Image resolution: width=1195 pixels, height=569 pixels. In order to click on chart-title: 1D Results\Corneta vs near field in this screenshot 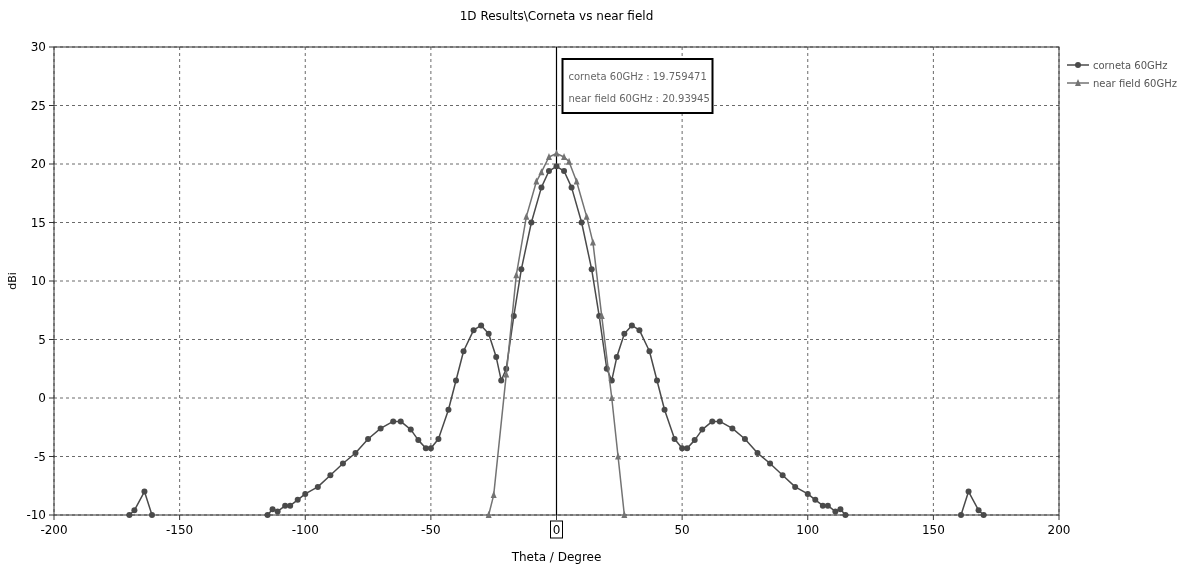, I will do `click(556, 16)`.